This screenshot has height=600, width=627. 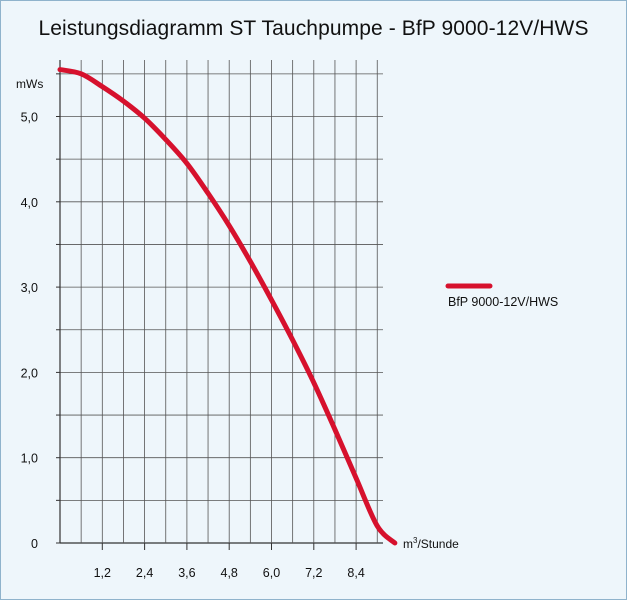 I want to click on x-axis-label: m3/Stunde, so click(x=431, y=543).